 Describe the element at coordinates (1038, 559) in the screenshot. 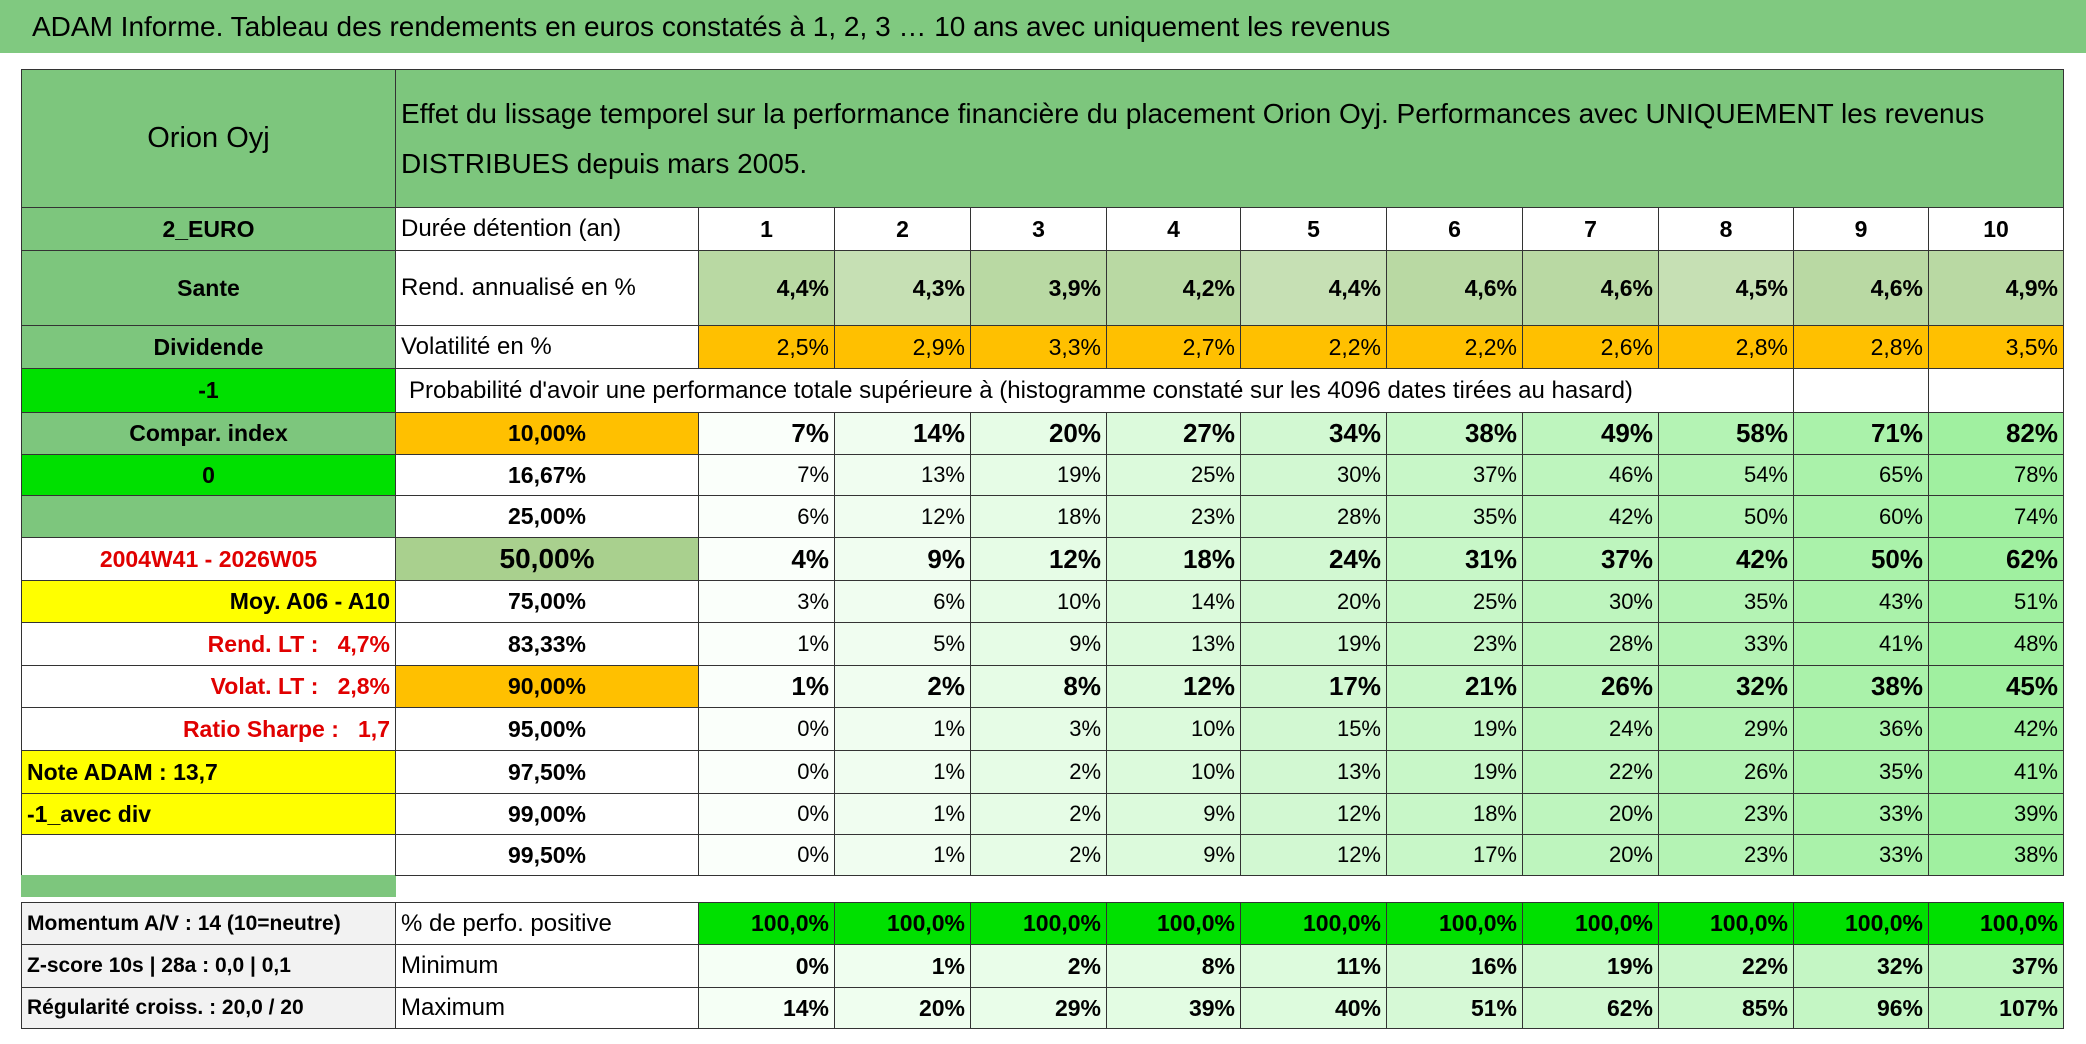

I see `probability: 12%` at that location.